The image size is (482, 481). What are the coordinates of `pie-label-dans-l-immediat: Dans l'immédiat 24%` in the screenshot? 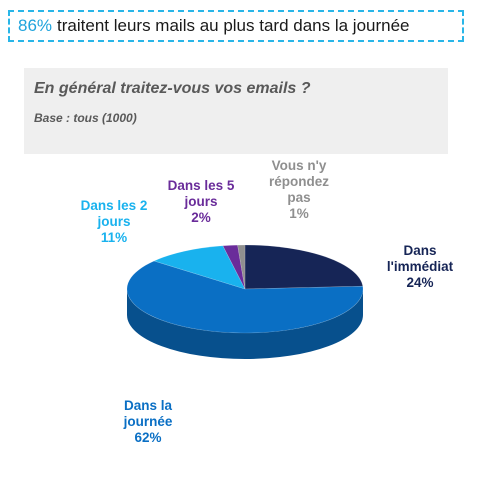 It's located at (420, 266).